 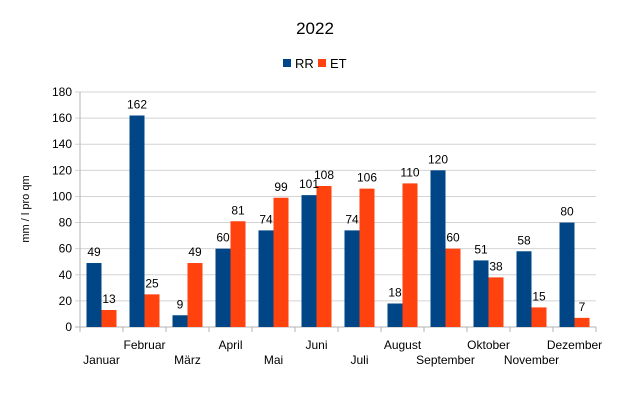 What do you see at coordinates (180, 321) in the screenshot?
I see `bar-rr-m-rz` at bounding box center [180, 321].